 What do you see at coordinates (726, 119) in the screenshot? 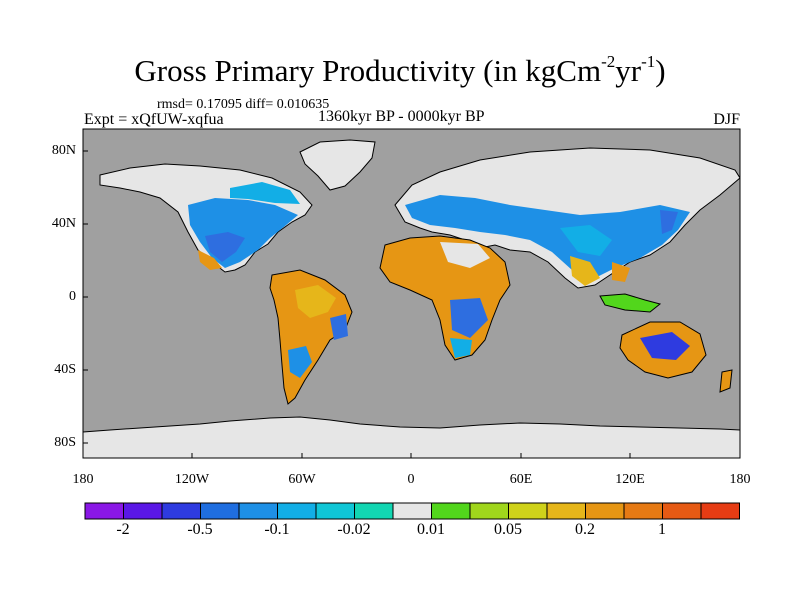
I see `season-label: DJF` at bounding box center [726, 119].